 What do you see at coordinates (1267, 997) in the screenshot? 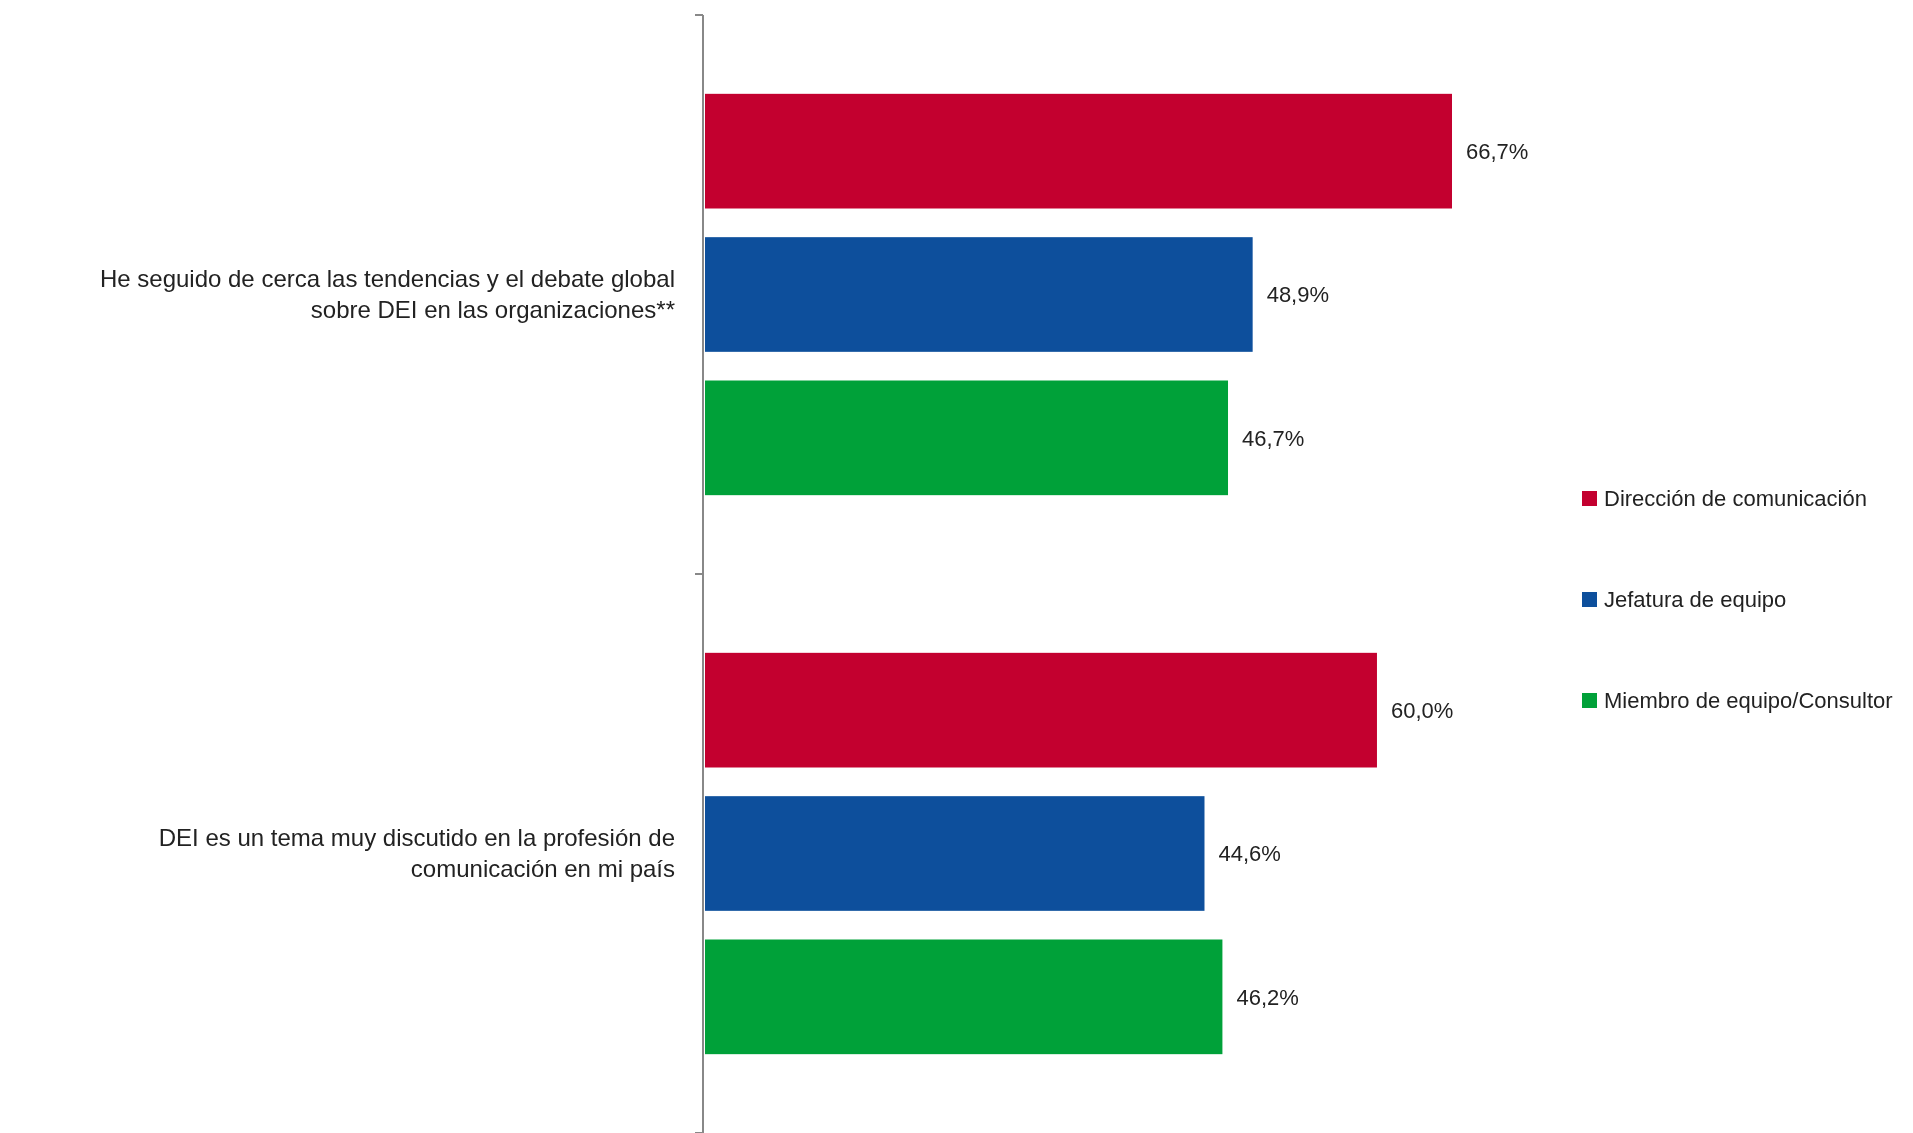
I see `data-label: 46,2%` at bounding box center [1267, 997].